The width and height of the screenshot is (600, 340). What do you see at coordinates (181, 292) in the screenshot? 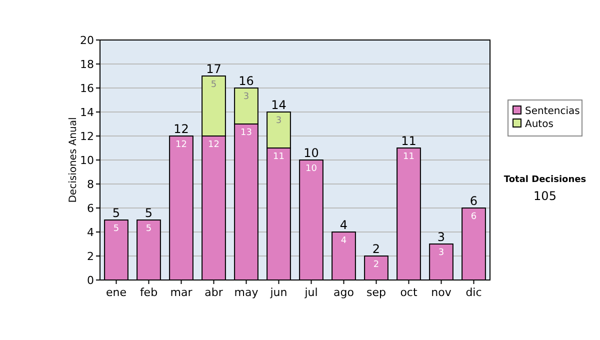
I see `x-tick-label: mar` at bounding box center [181, 292].